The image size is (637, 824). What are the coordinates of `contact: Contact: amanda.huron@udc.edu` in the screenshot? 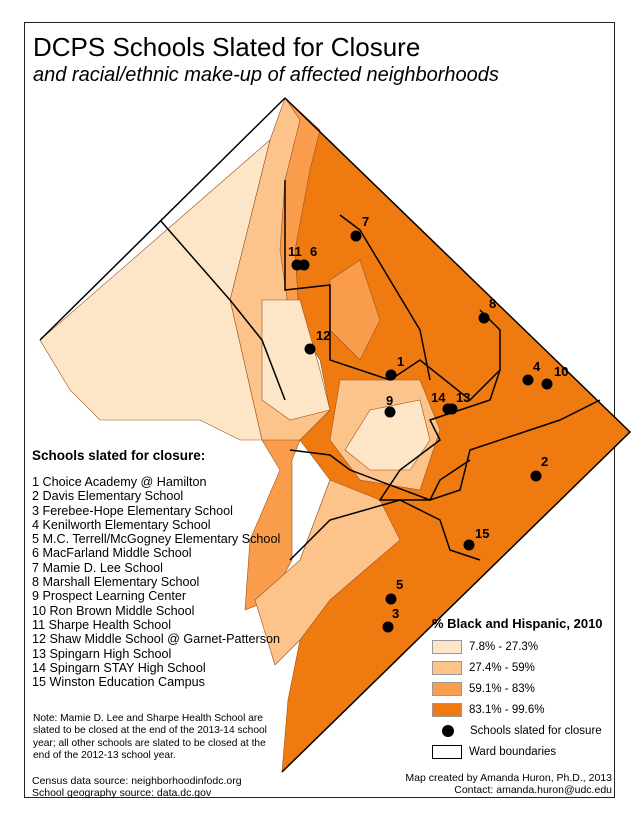 It's located at (533, 790).